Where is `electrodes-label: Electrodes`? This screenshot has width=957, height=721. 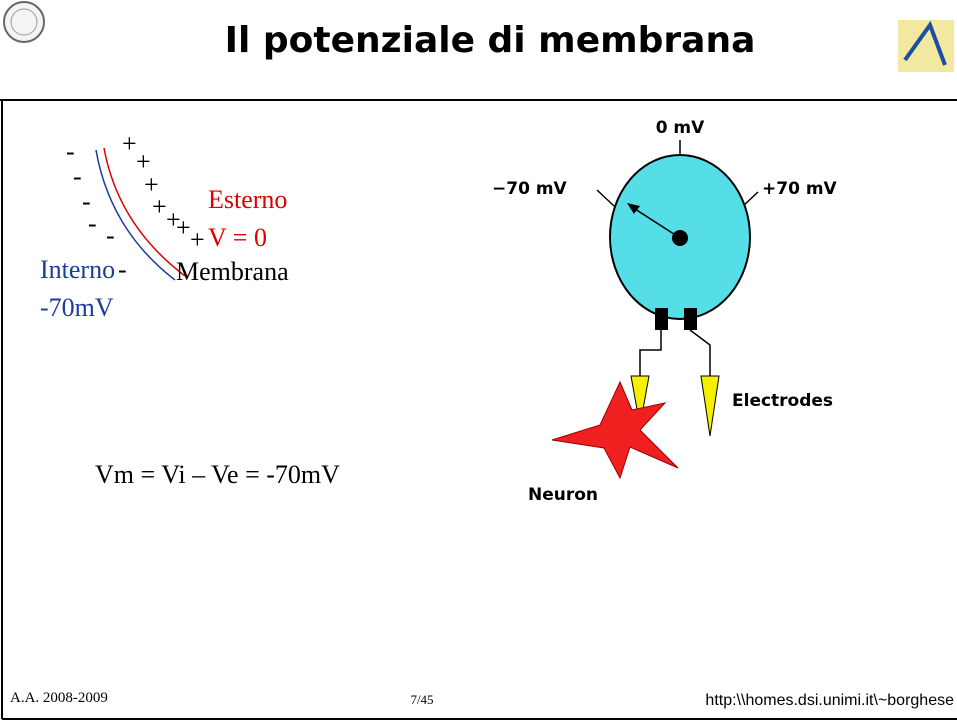 electrodes-label: Electrodes is located at coordinates (782, 401).